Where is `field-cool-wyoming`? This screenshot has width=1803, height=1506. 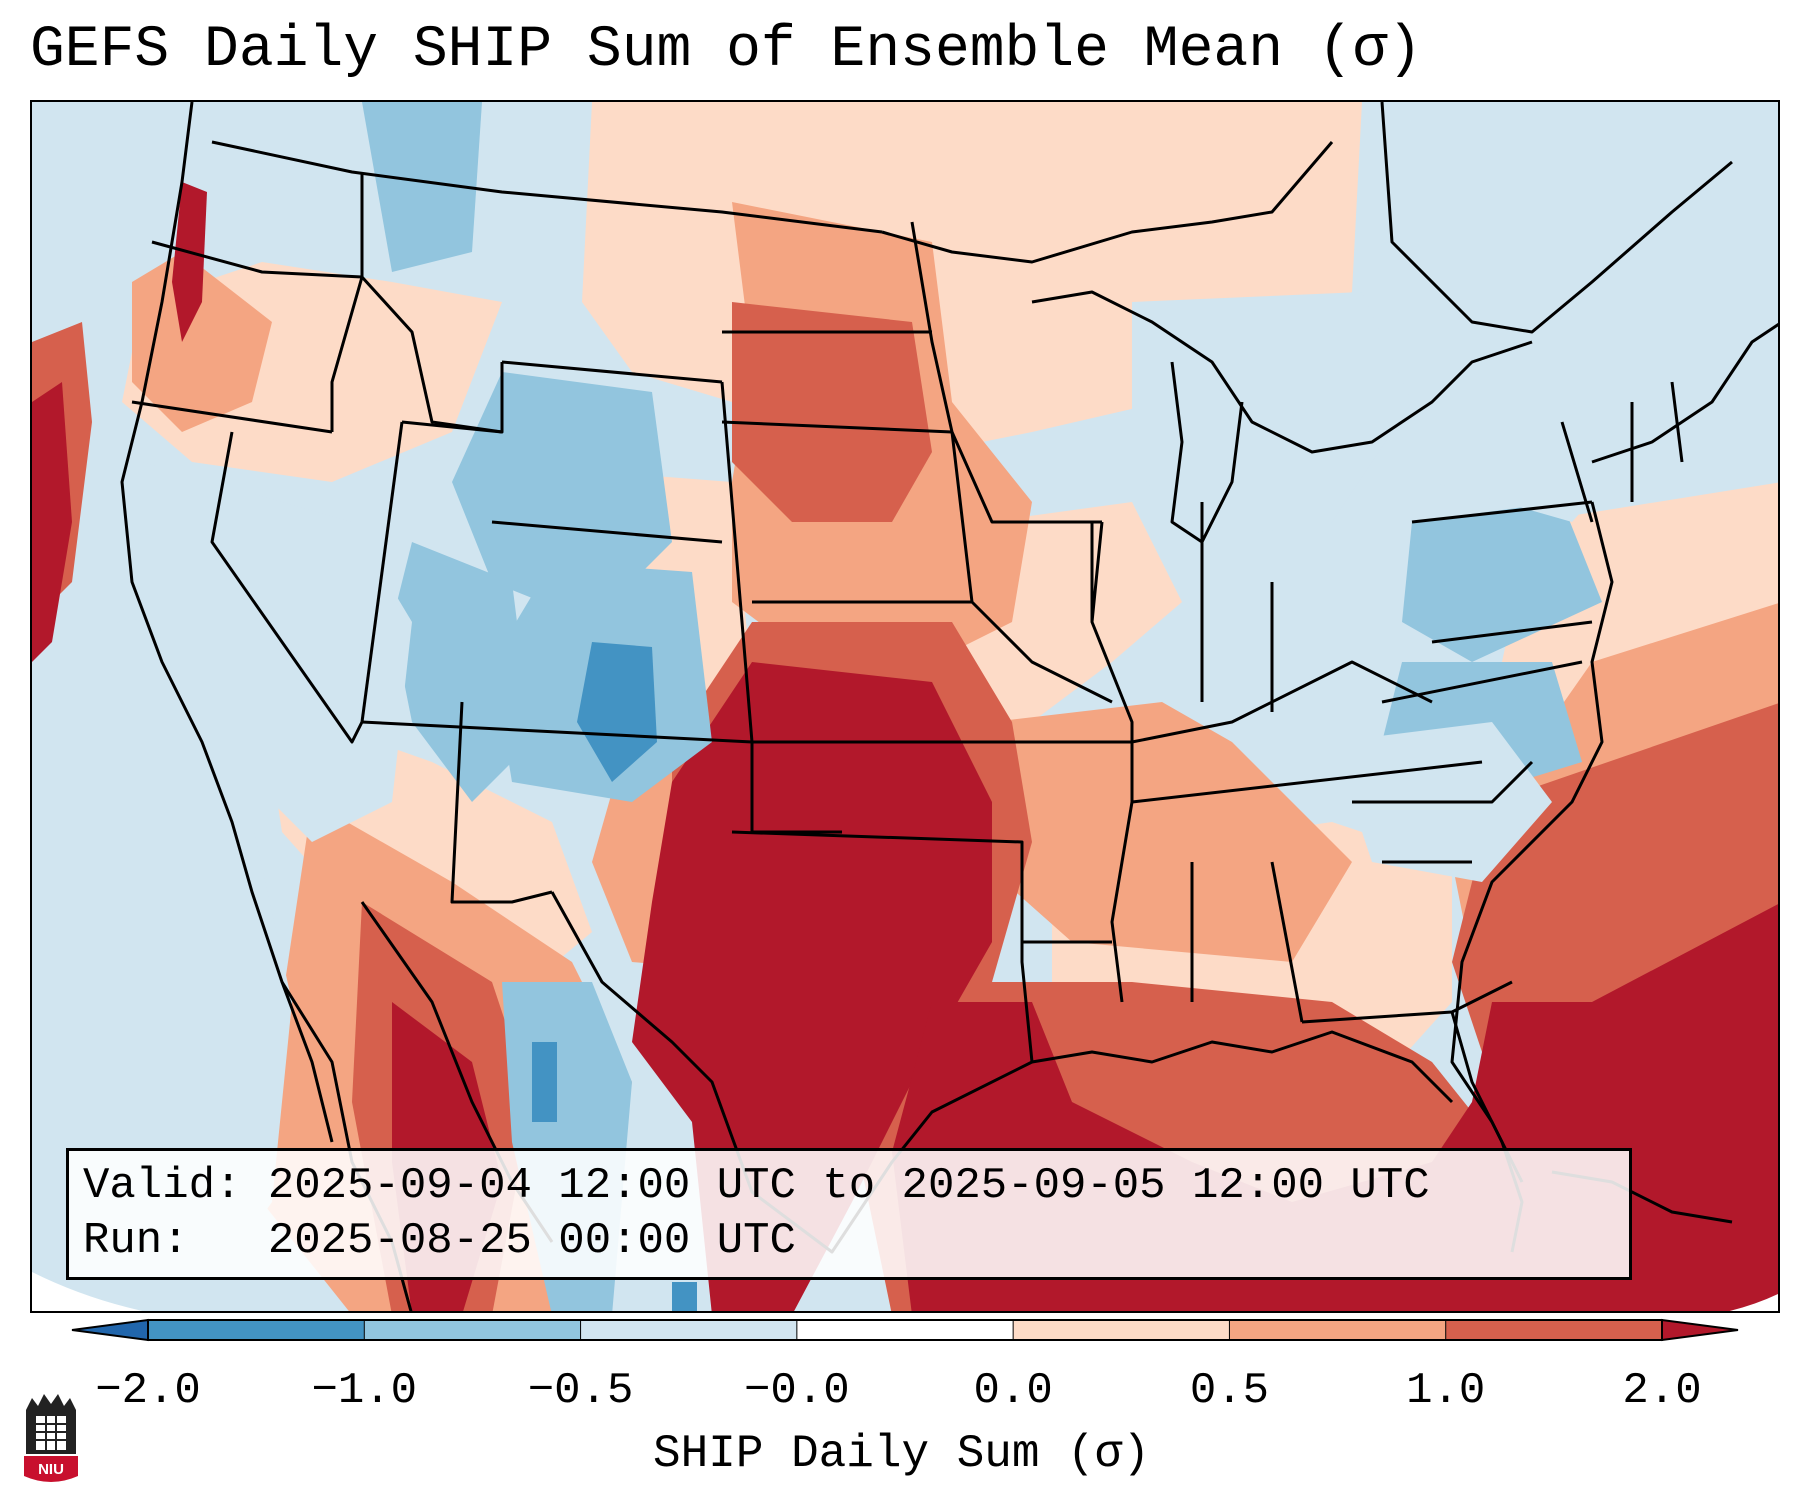 field-cool-wyoming is located at coordinates (562, 497).